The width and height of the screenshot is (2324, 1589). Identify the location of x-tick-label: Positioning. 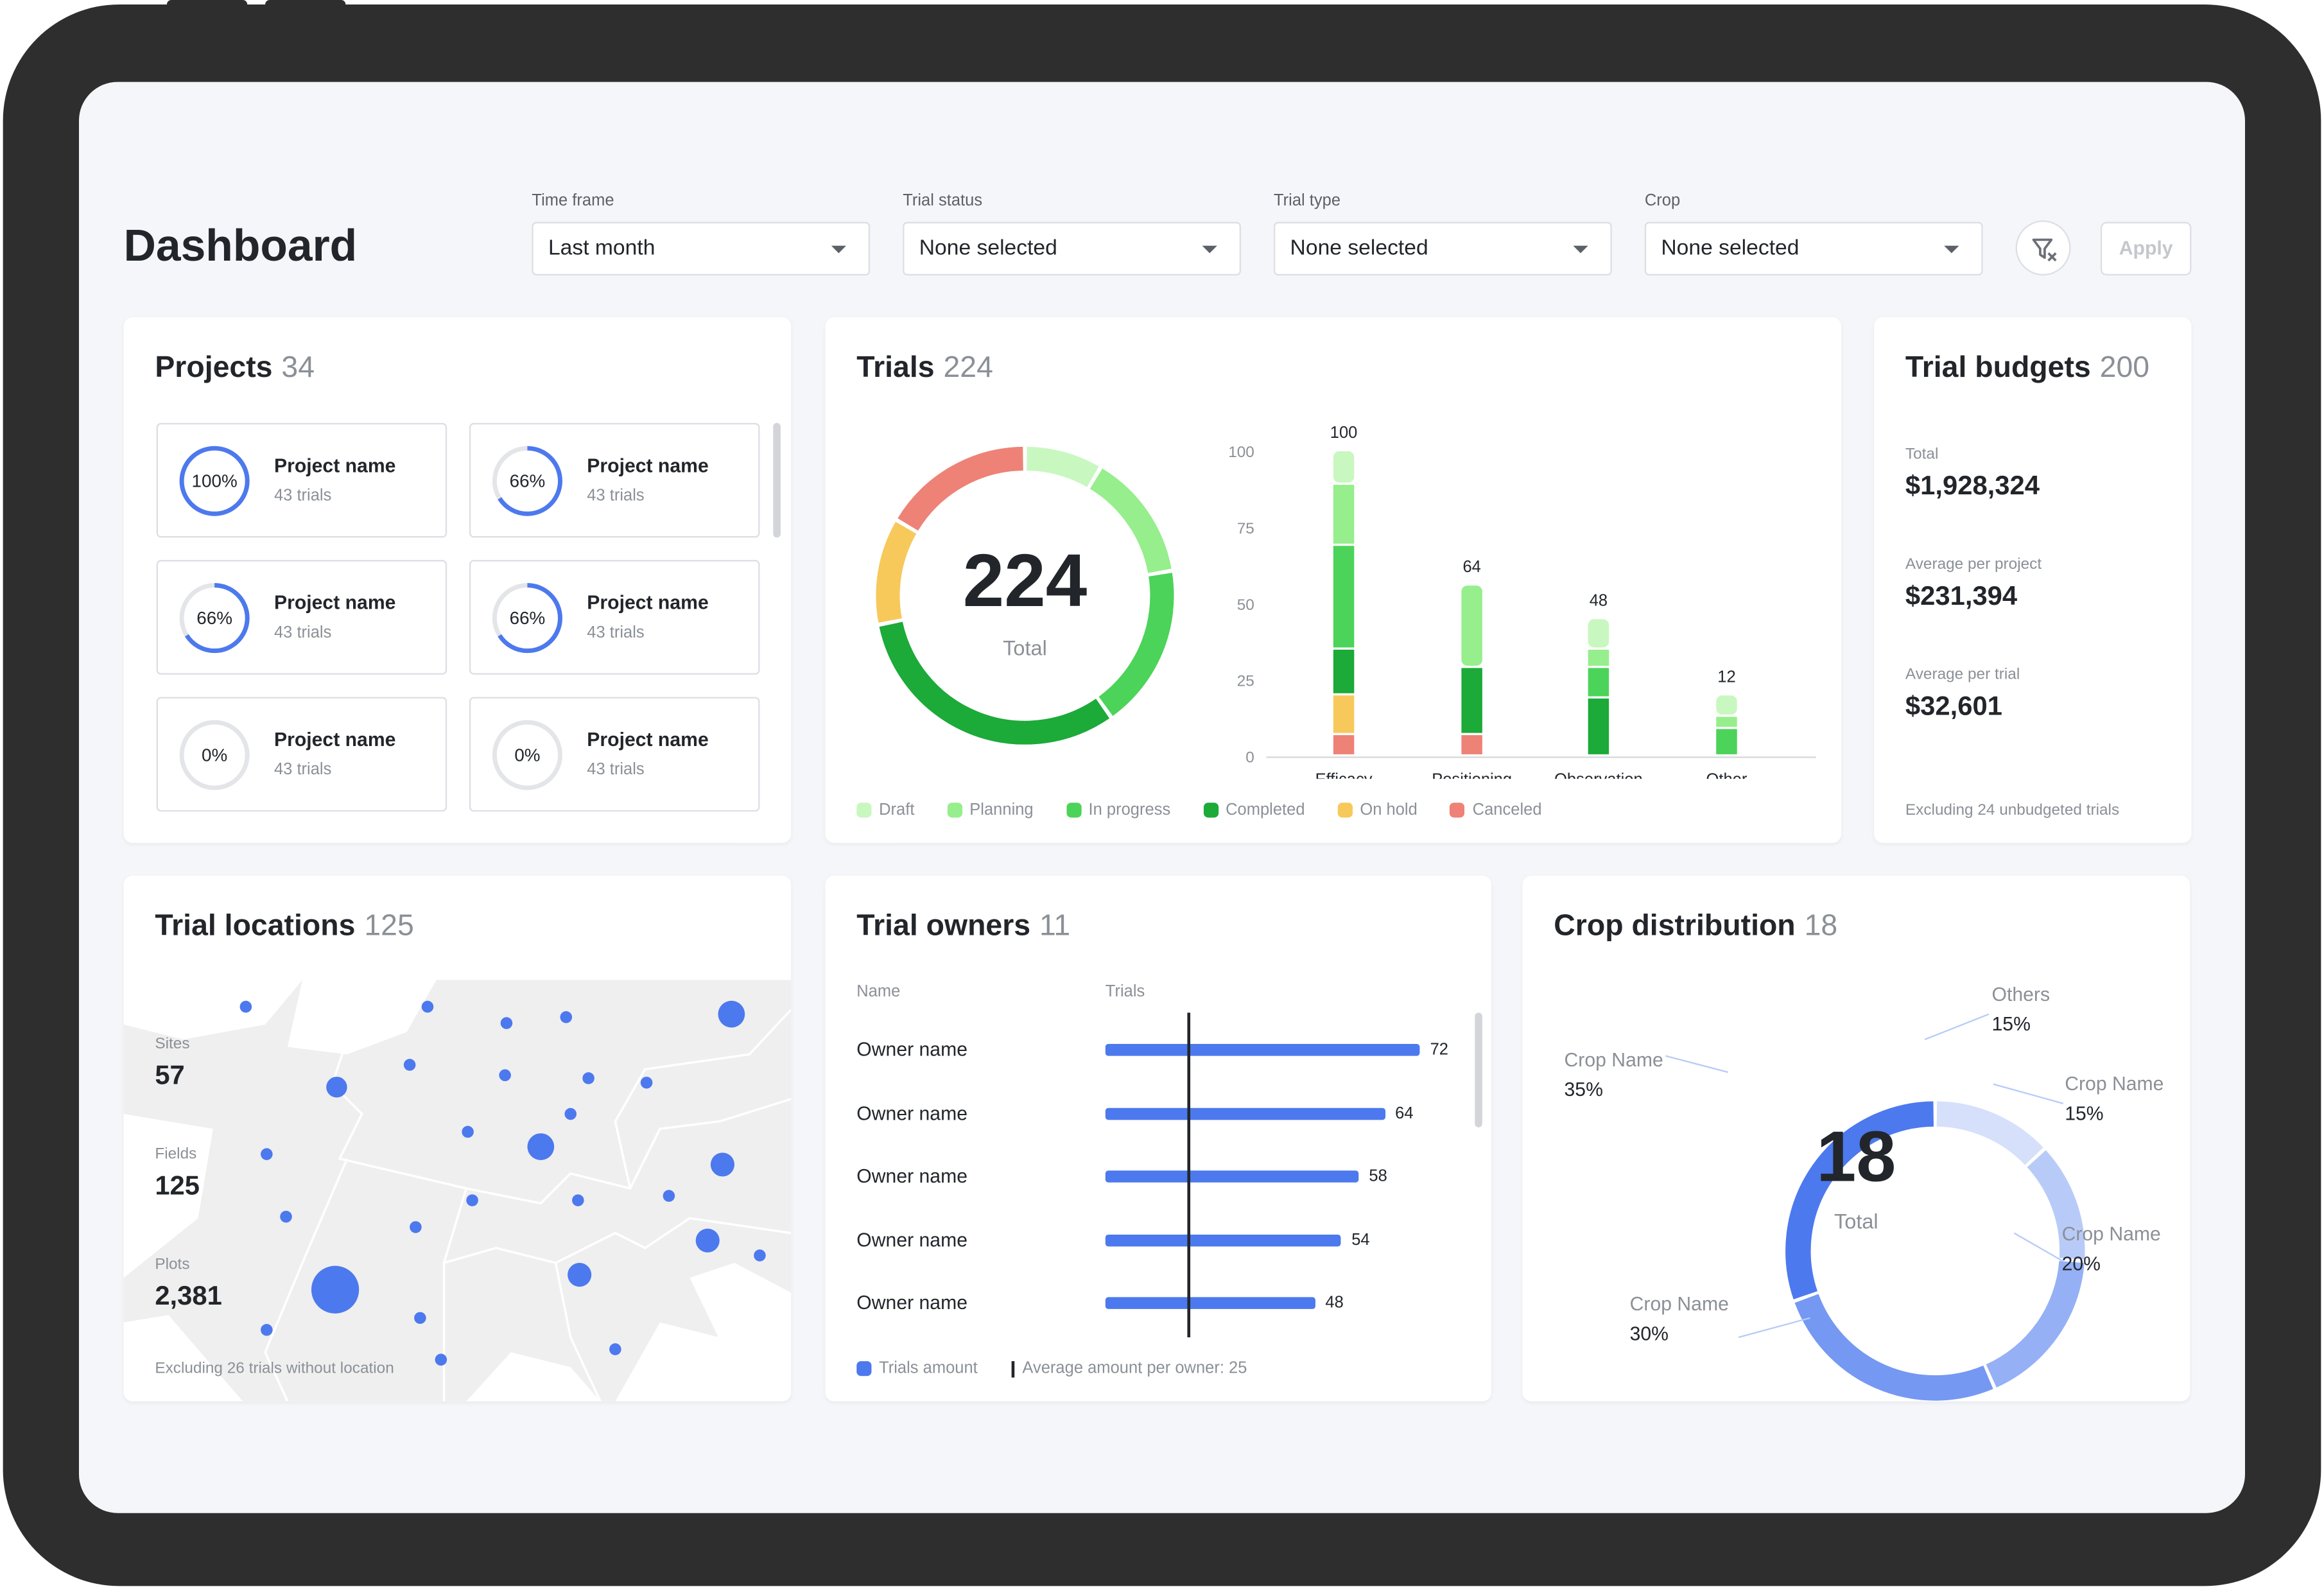
(1472, 774).